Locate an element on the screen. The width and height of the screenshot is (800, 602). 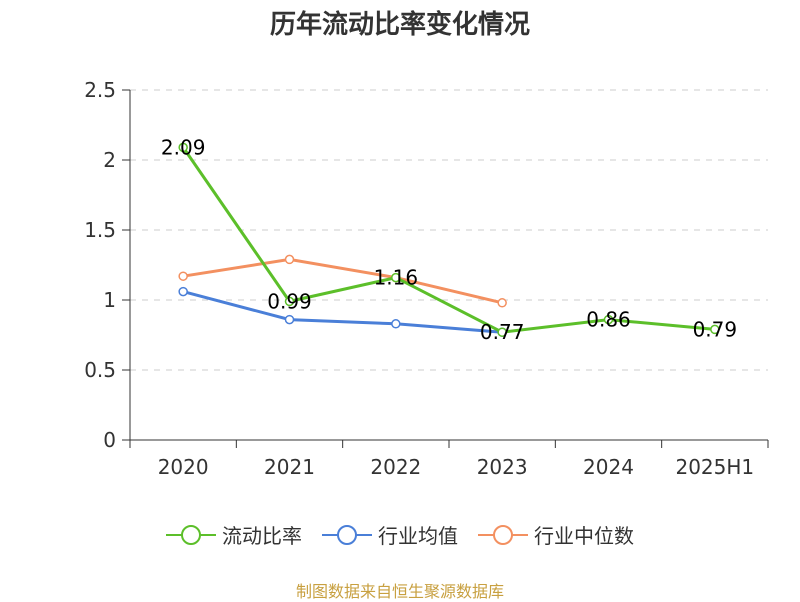
data-label: 1.16 is located at coordinates (396, 278).